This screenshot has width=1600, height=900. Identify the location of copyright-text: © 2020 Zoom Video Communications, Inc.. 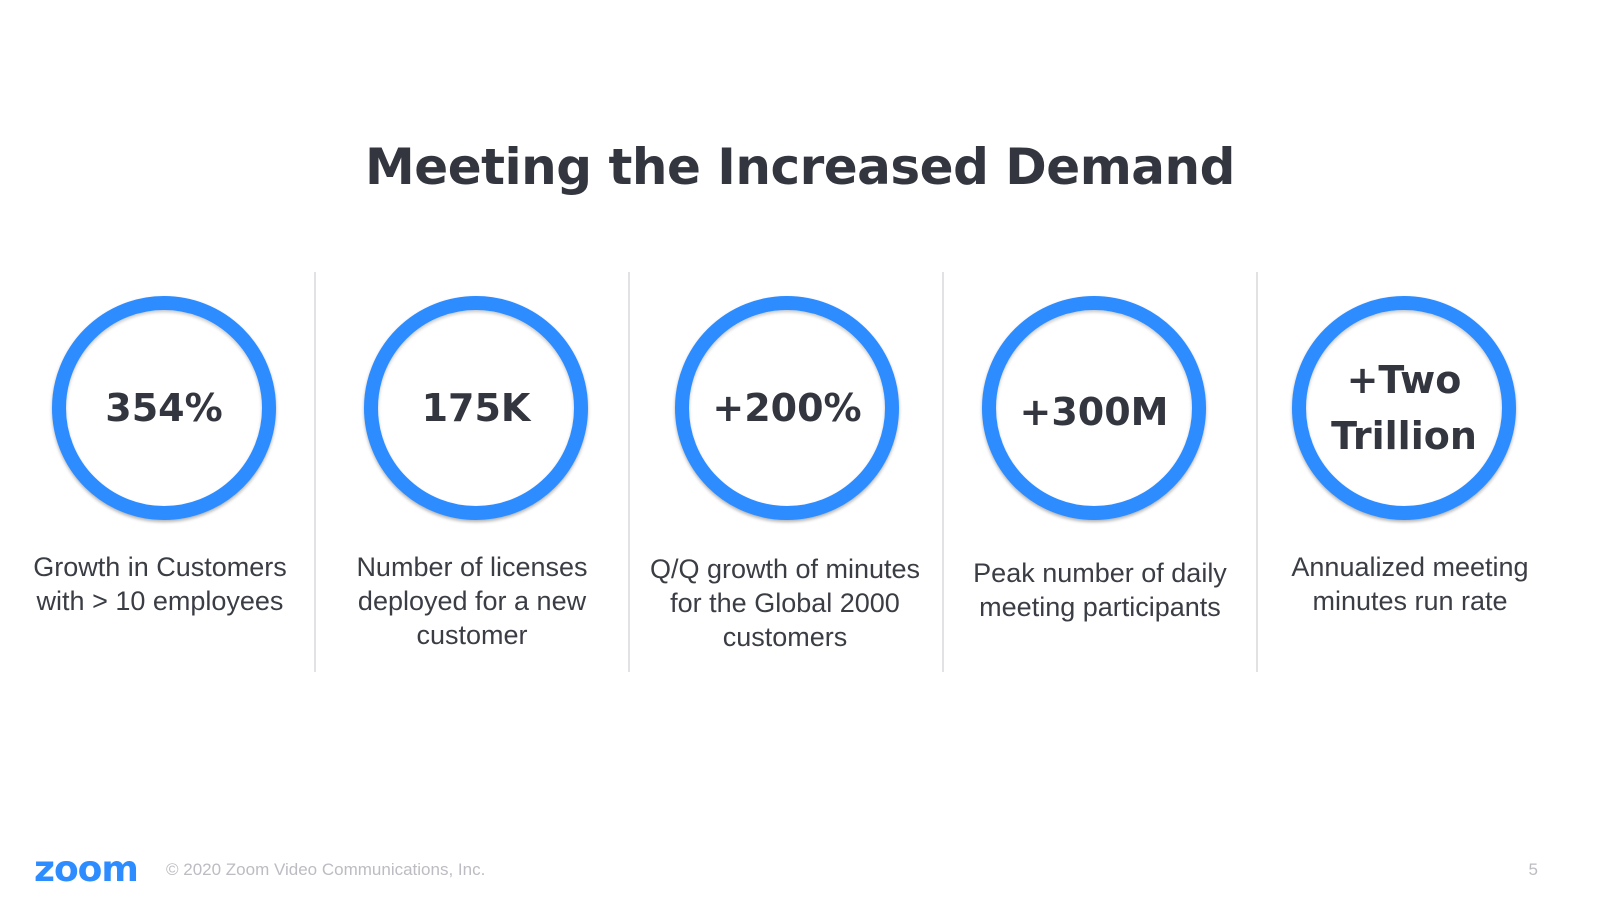
(326, 869).